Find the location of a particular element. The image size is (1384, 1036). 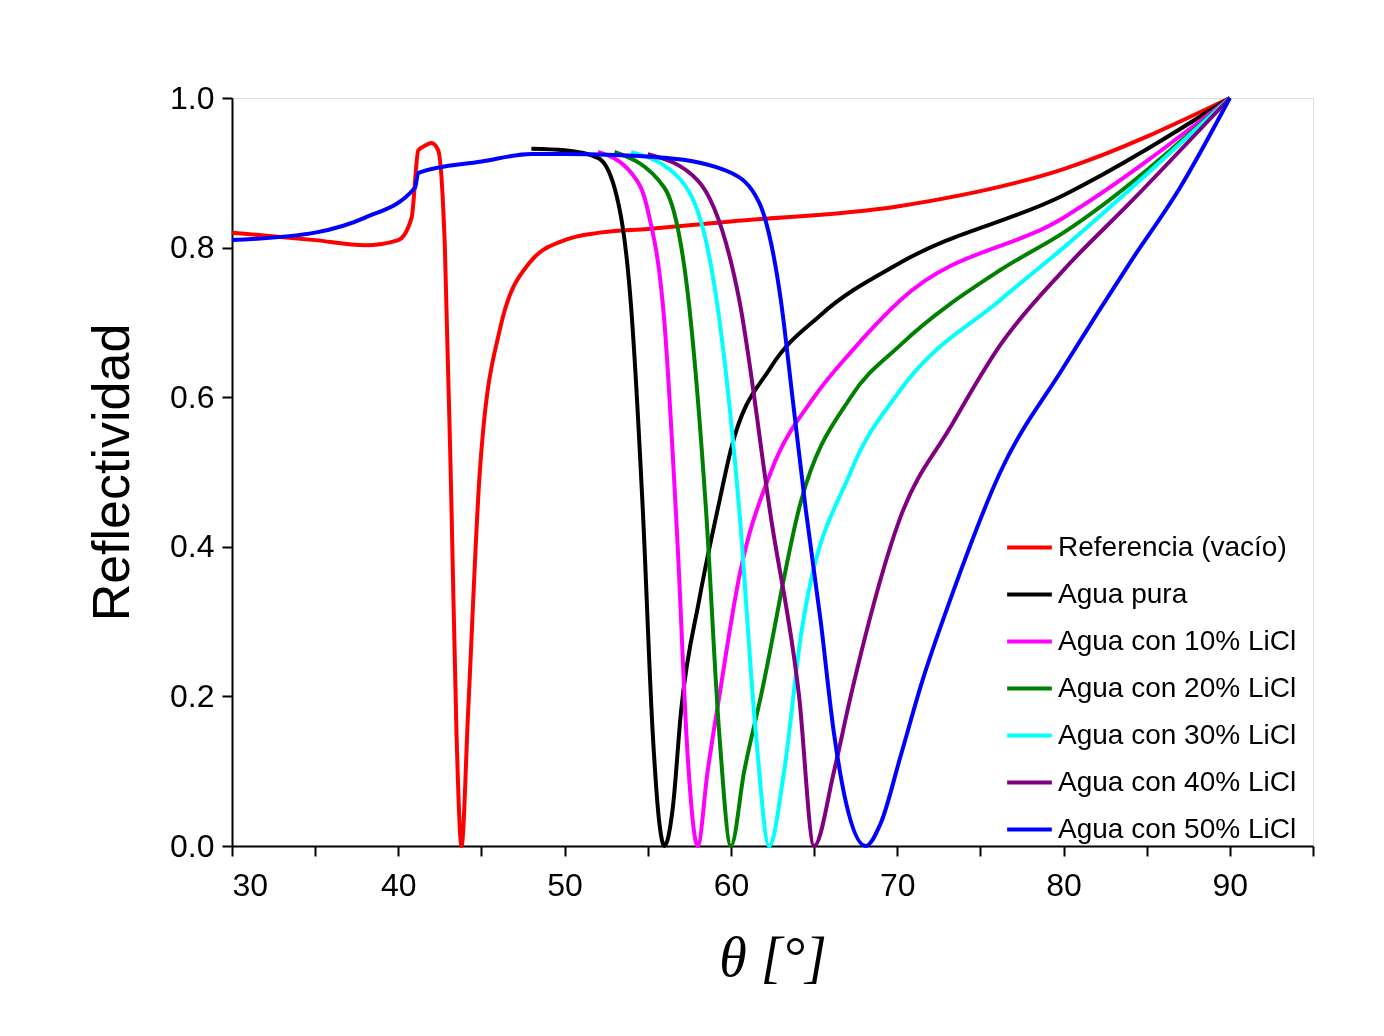

legend-label: Agua con 20% LiCl is located at coordinates (1177, 687).